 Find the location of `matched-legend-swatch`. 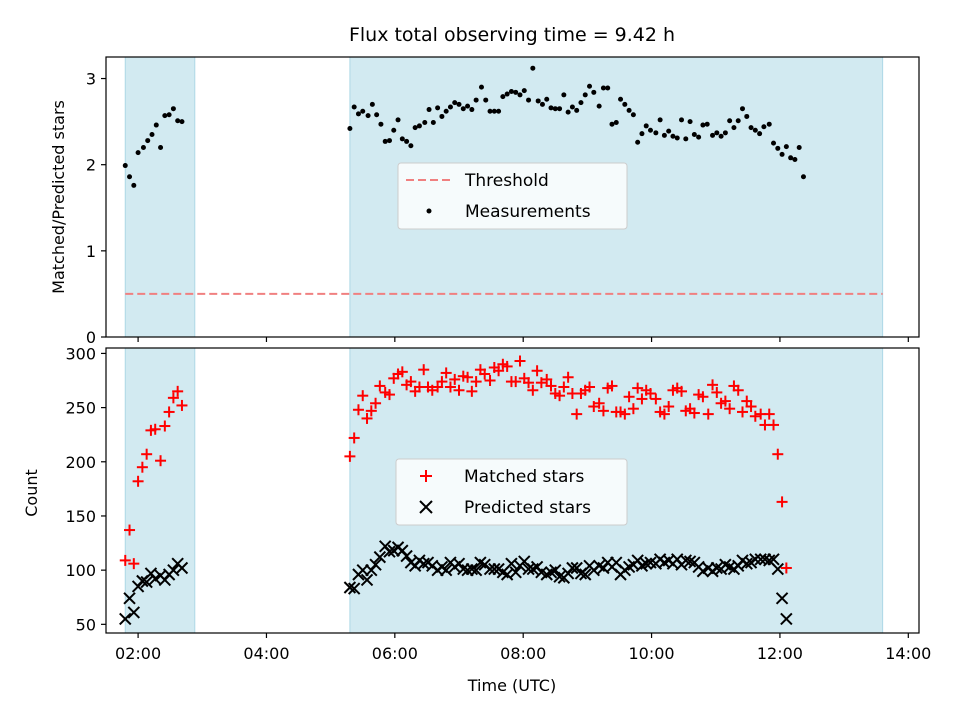

matched-legend-swatch is located at coordinates (426, 476).